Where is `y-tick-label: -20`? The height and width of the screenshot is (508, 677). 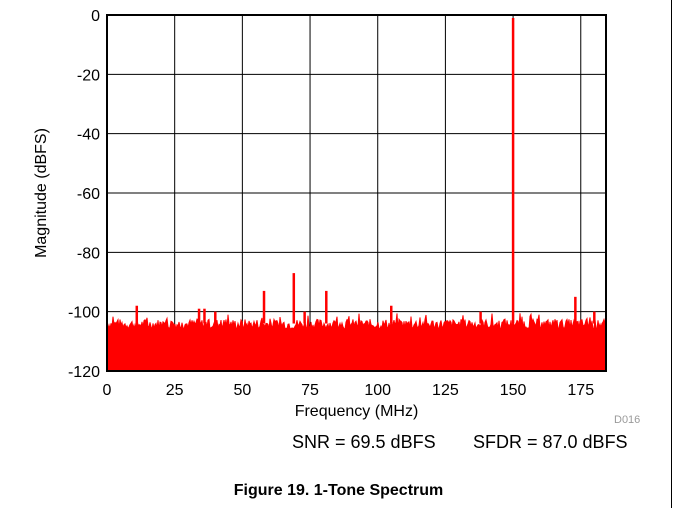
y-tick-label: -20 is located at coordinates (88, 75).